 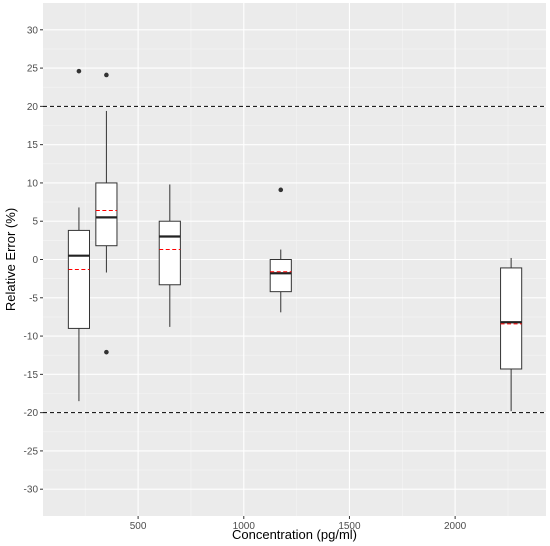 I want to click on x-tick-label: 1000, so click(x=244, y=526).